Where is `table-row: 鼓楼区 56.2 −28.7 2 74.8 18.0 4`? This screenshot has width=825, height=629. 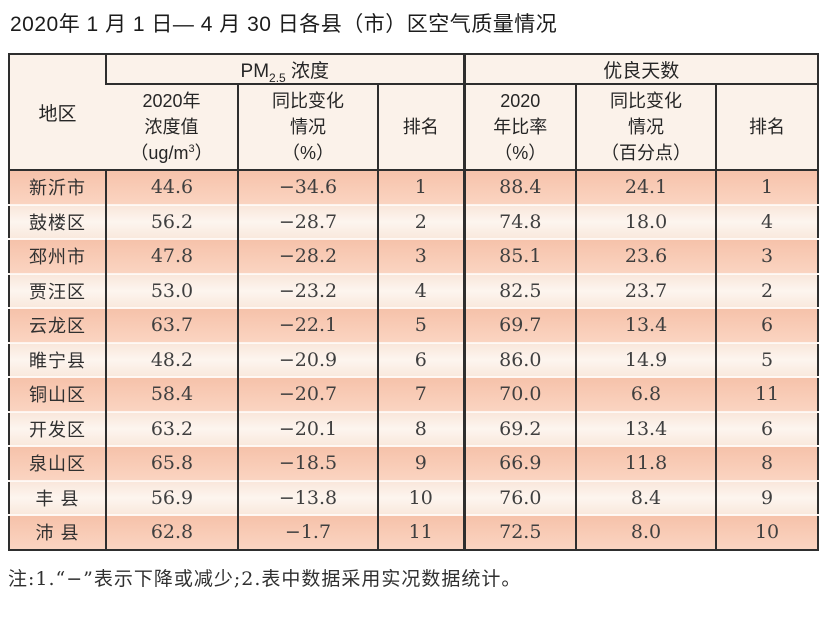 table-row: 鼓楼区 56.2 −28.7 2 74.8 18.0 4 is located at coordinates (414, 221).